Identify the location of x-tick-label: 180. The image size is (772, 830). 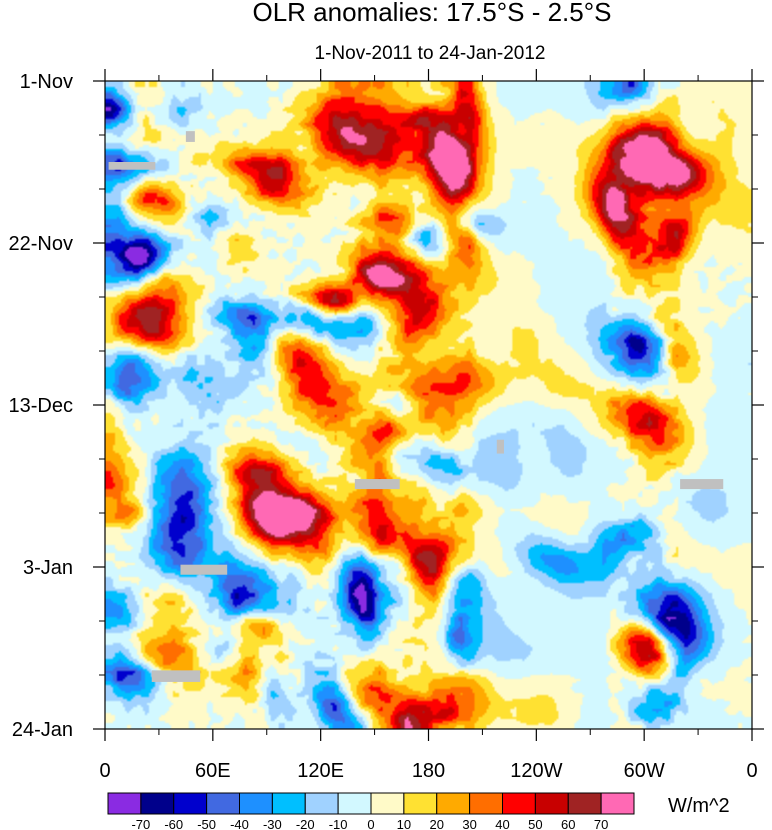
(428, 771).